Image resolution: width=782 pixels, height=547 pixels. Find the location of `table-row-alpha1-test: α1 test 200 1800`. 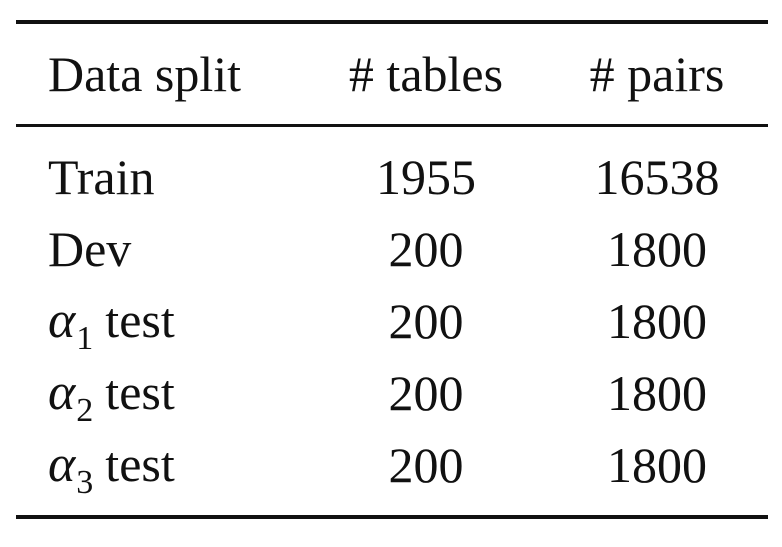

table-row-alpha1-test: α1 test 200 1800 is located at coordinates (392, 321).